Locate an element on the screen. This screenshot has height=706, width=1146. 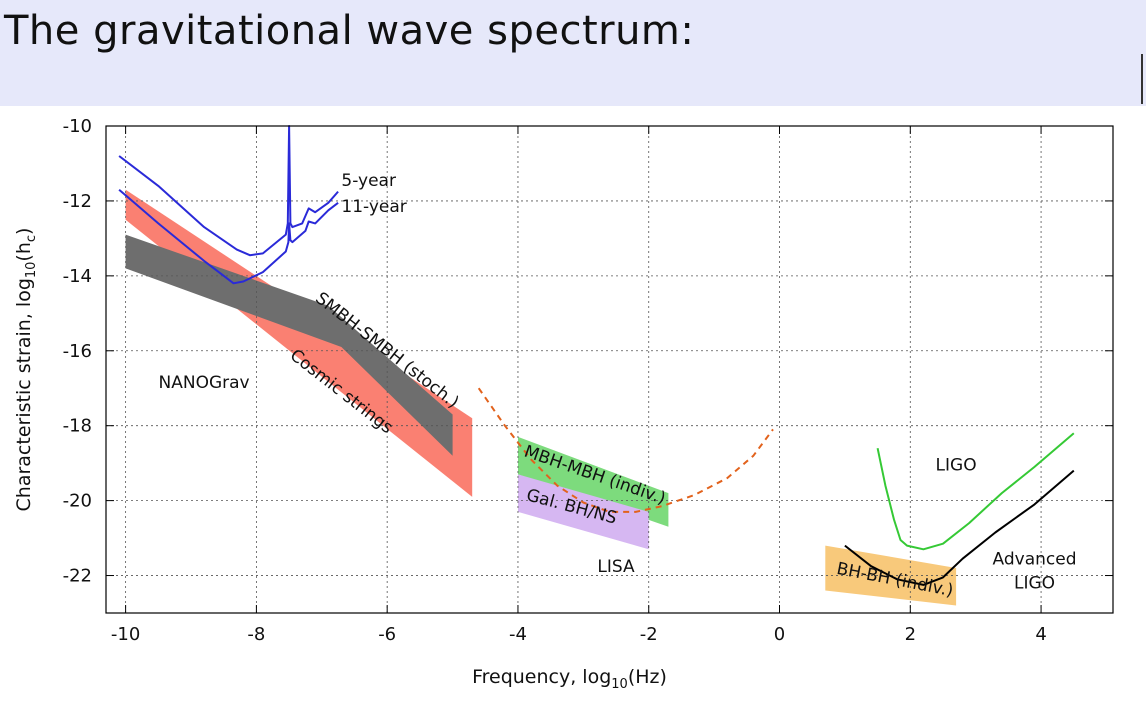
series-ligo is located at coordinates (975, 491).